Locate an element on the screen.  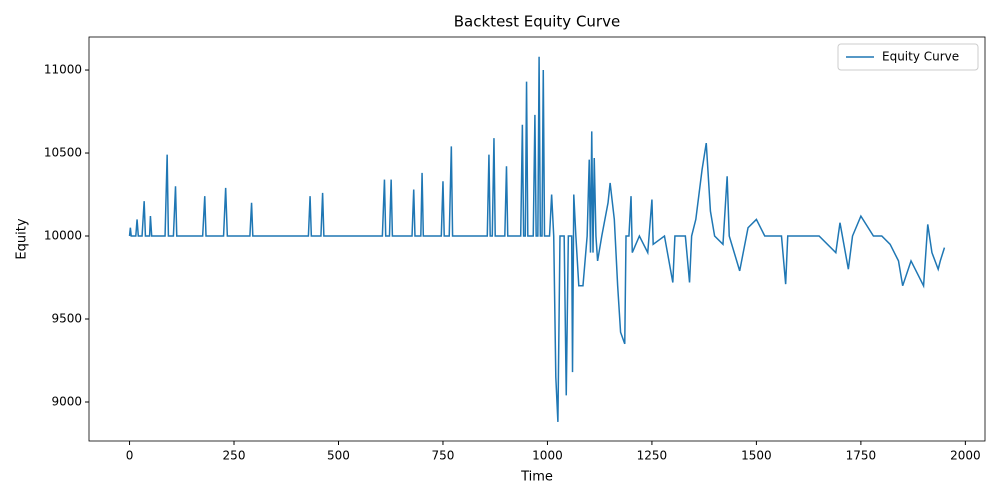
x-tick-label: 2000 is located at coordinates (965, 456).